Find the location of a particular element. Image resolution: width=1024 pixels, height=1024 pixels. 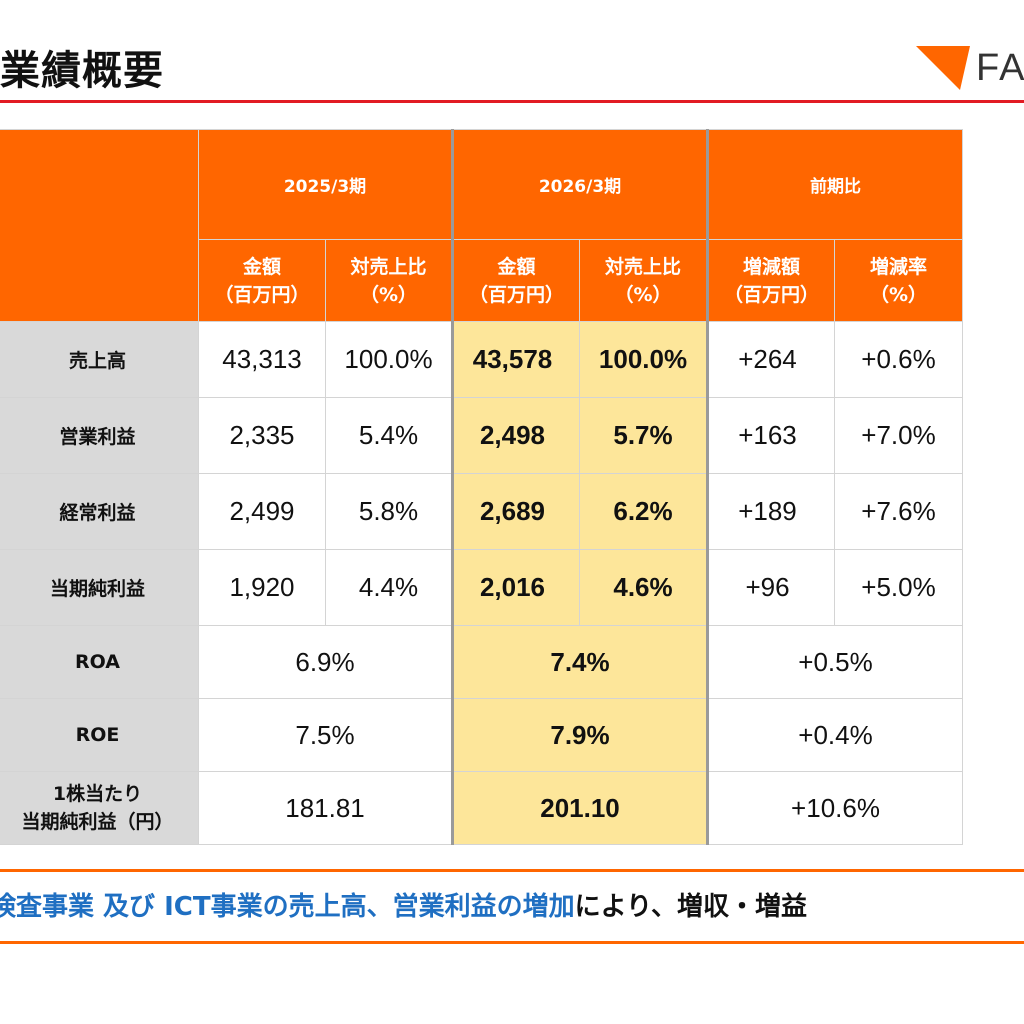

table-cell: +163 is located at coordinates (770, 435).